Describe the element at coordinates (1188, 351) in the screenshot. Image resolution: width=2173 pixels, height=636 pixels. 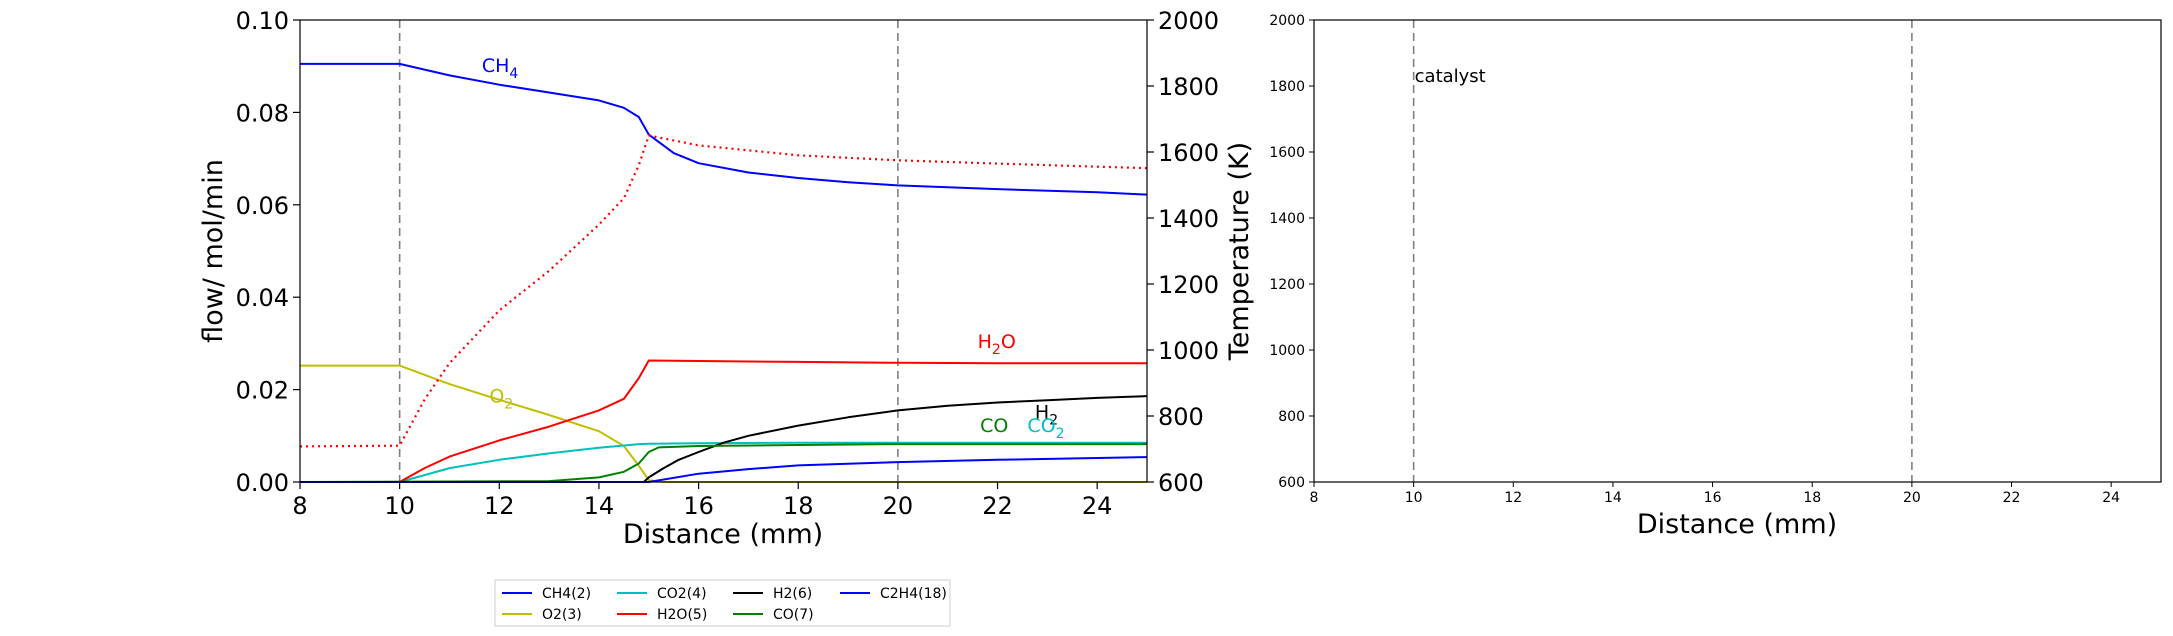
I see `y2-tick-label: 1000` at that location.